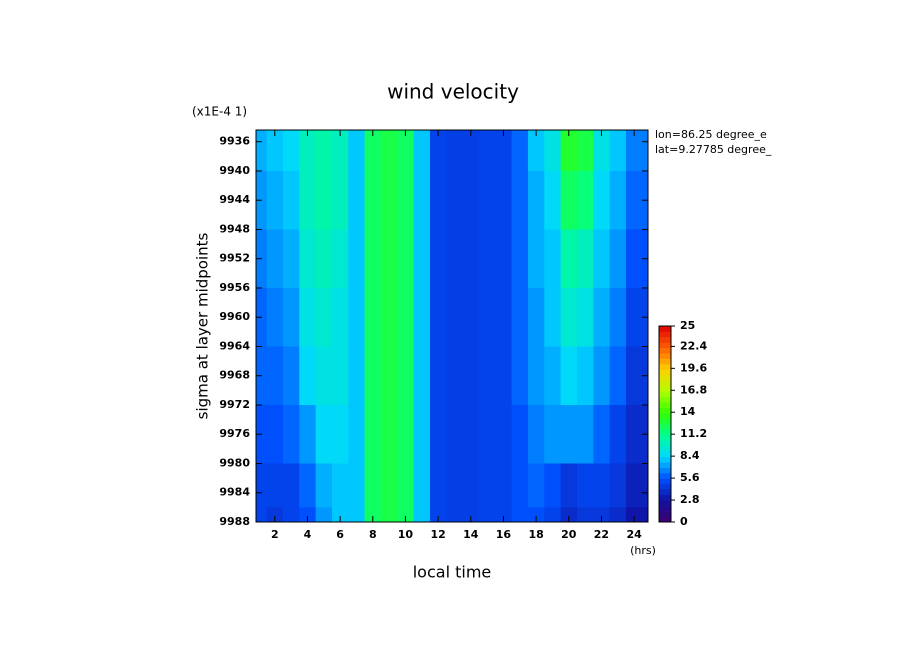 Image resolution: width=904 pixels, height=654 pixels. What do you see at coordinates (693, 367) in the screenshot?
I see `colorbar-label: 19.6` at bounding box center [693, 367].